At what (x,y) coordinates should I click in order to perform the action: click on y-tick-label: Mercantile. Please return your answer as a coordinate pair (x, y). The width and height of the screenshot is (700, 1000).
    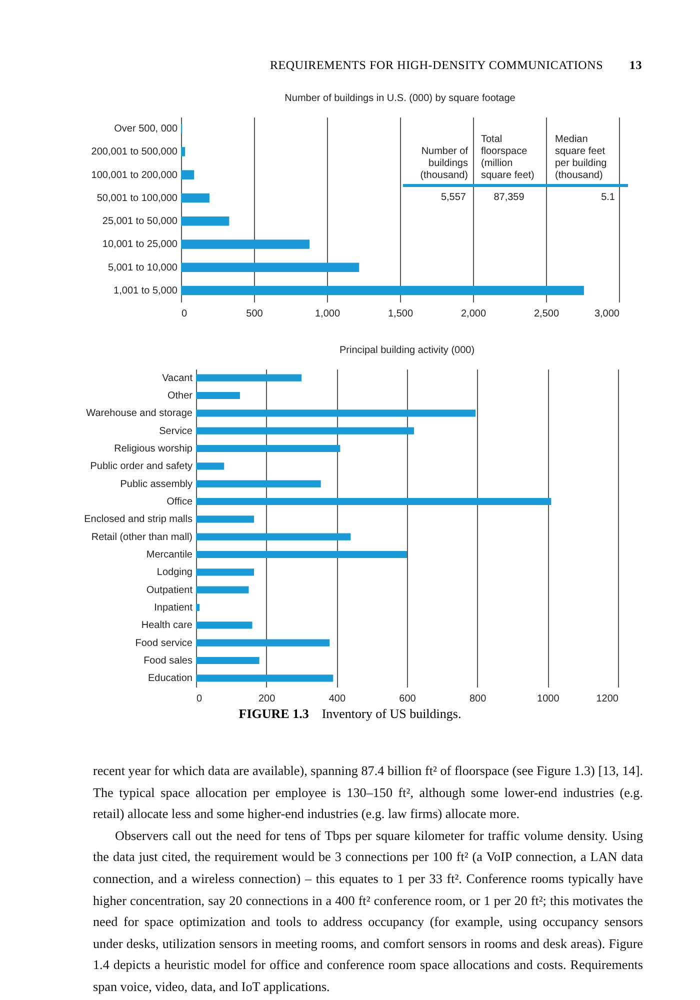
    Looking at the image, I should click on (169, 555).